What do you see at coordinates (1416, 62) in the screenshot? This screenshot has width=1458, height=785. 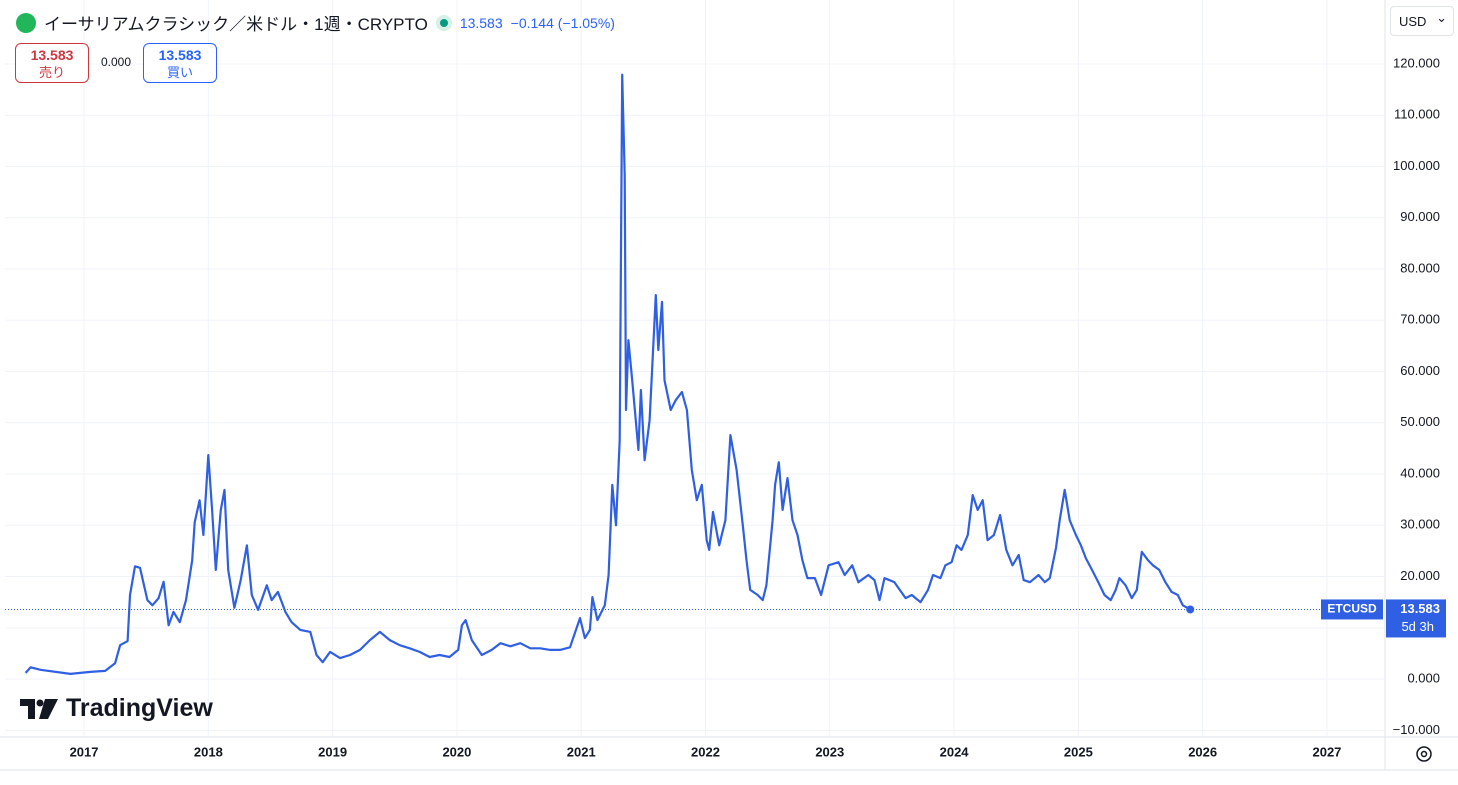 I see `y-tick-label: 120.000` at bounding box center [1416, 62].